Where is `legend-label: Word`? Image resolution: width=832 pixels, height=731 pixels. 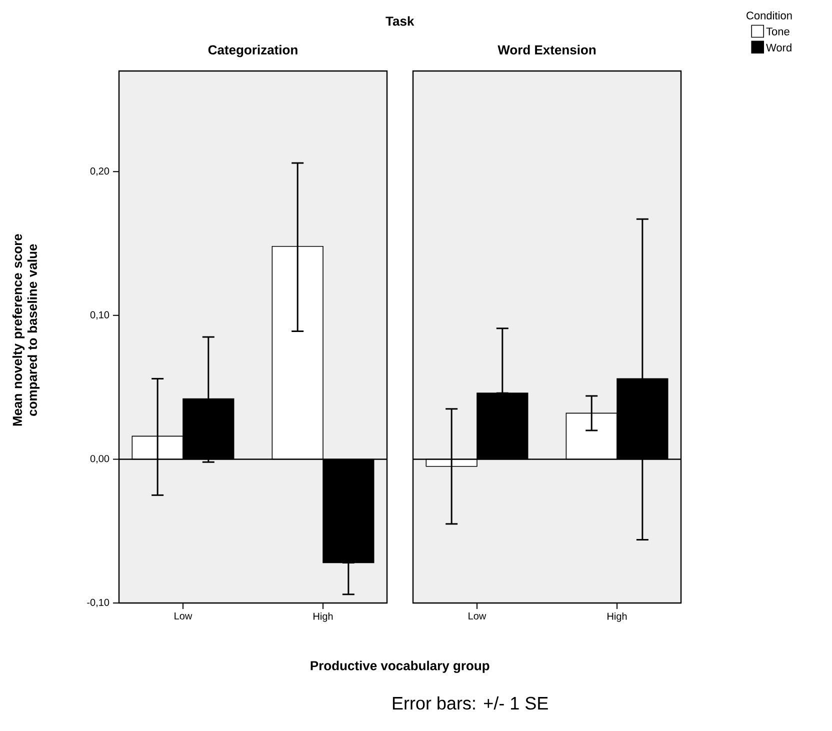 legend-label: Word is located at coordinates (779, 47).